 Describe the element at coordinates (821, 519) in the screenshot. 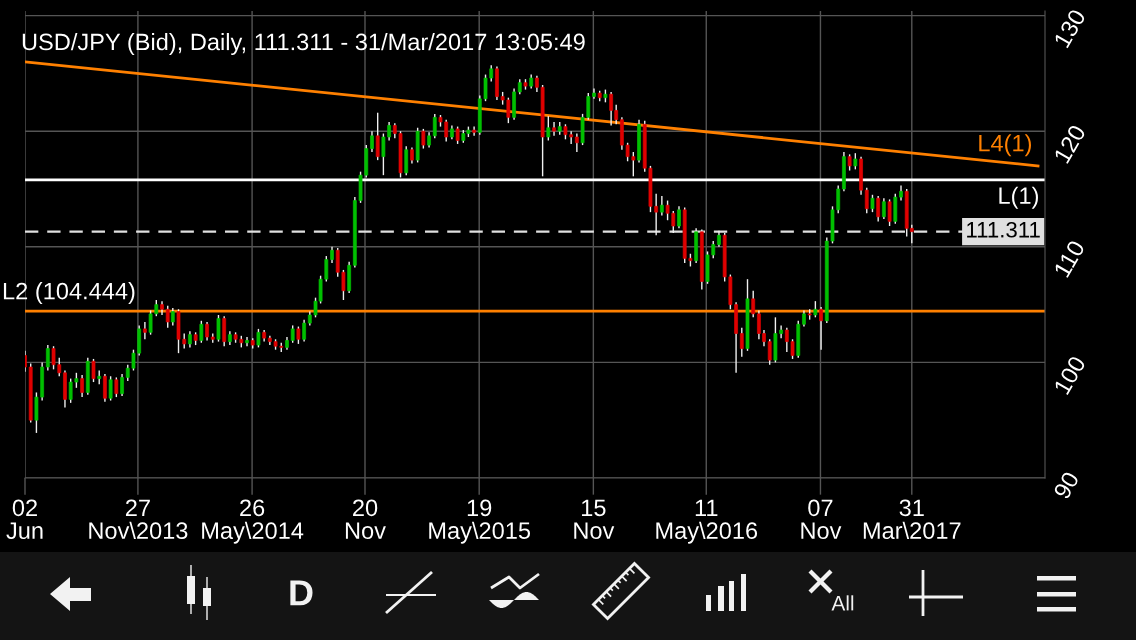

I see `x-tick-label: 07 Nov` at that location.